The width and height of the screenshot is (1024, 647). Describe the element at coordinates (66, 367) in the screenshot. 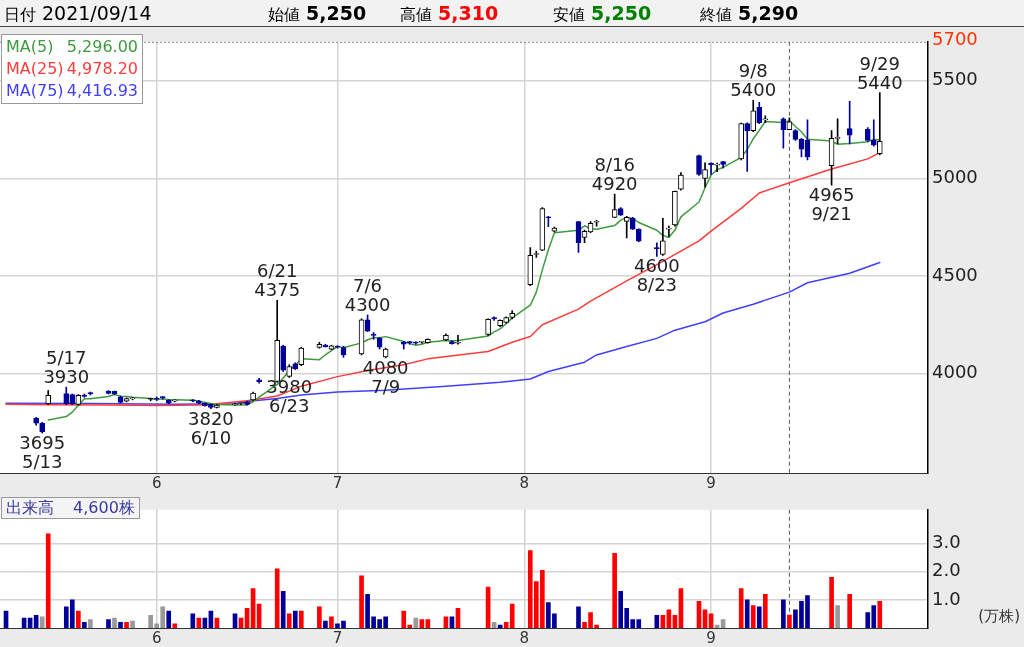

I see `annotation: 5/17 3930` at that location.